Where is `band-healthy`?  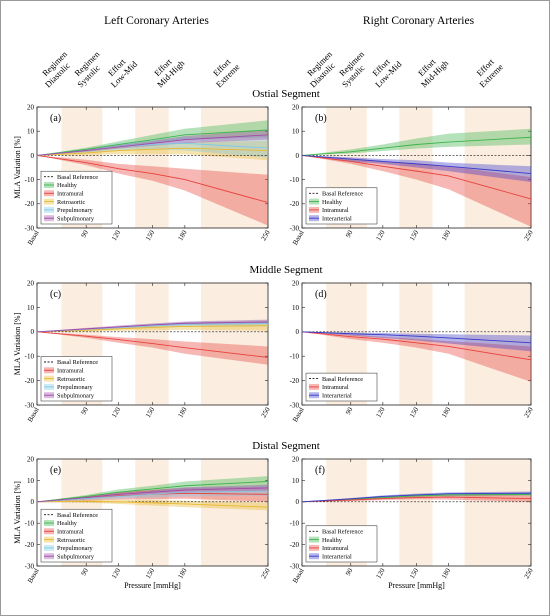 band-healthy is located at coordinates (152, 138).